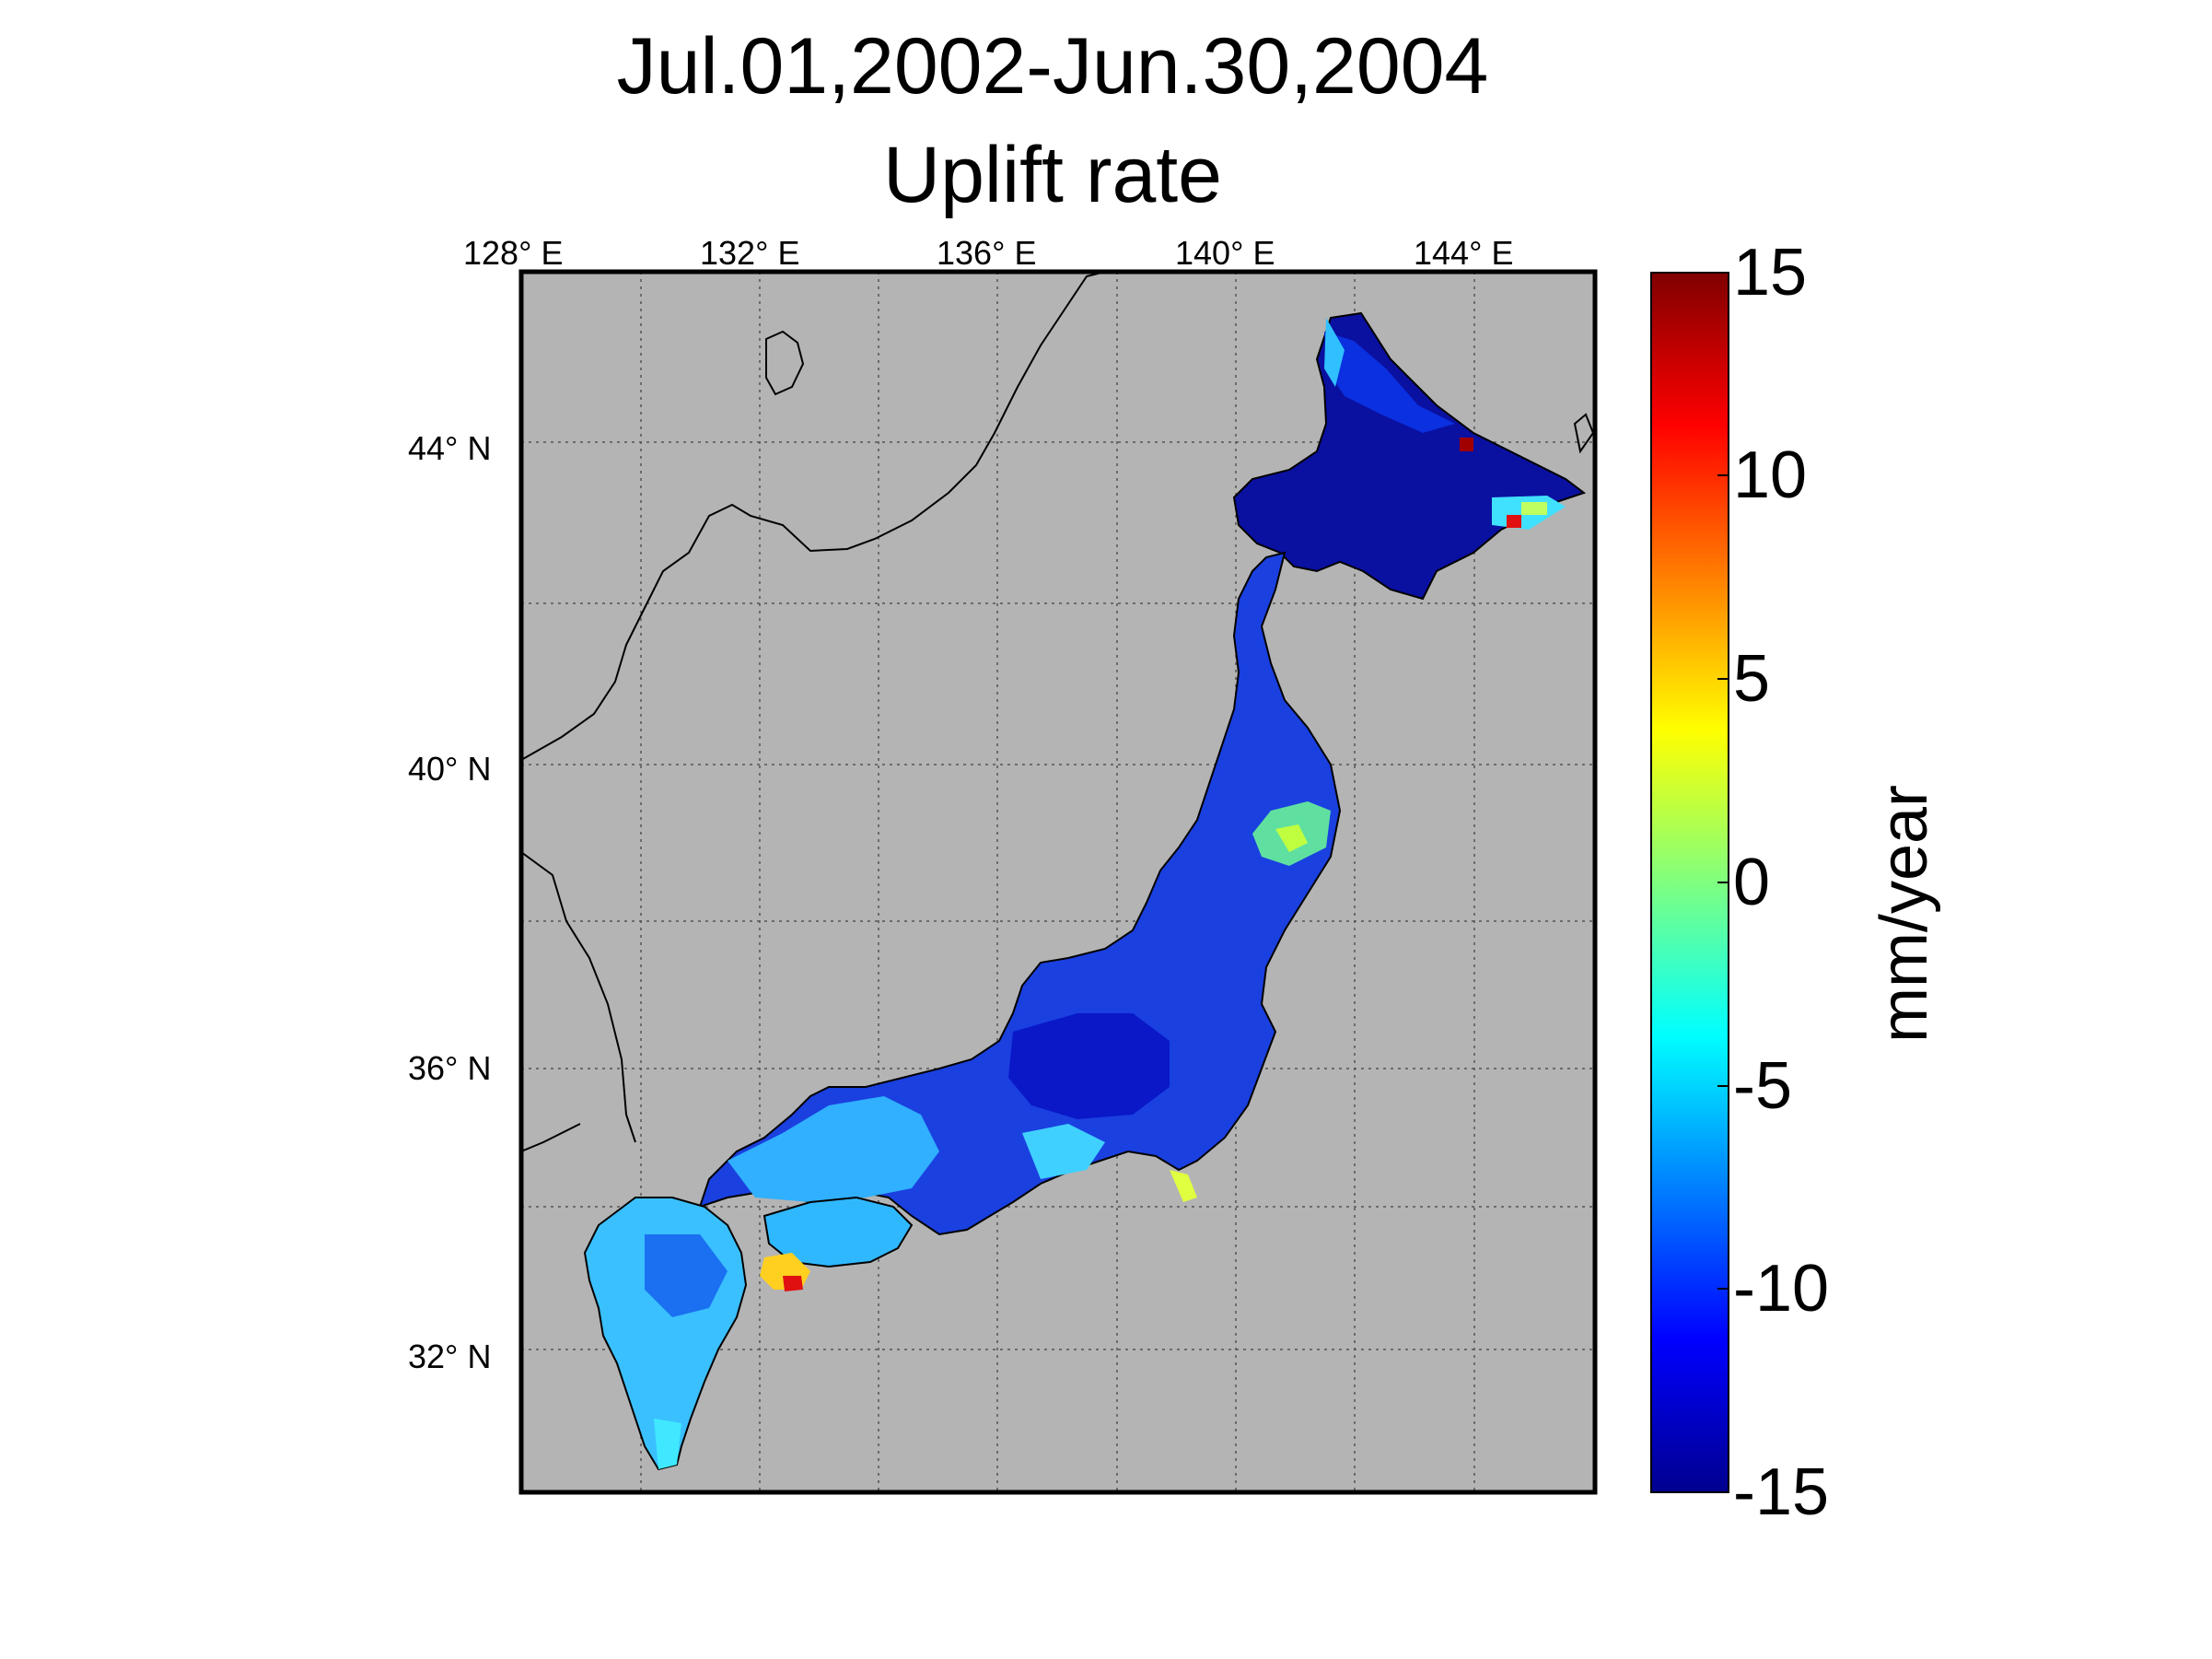 The height and width of the screenshot is (1659, 2212). What do you see at coordinates (1752, 679) in the screenshot?
I see `colorbar-tick-label: 5` at bounding box center [1752, 679].